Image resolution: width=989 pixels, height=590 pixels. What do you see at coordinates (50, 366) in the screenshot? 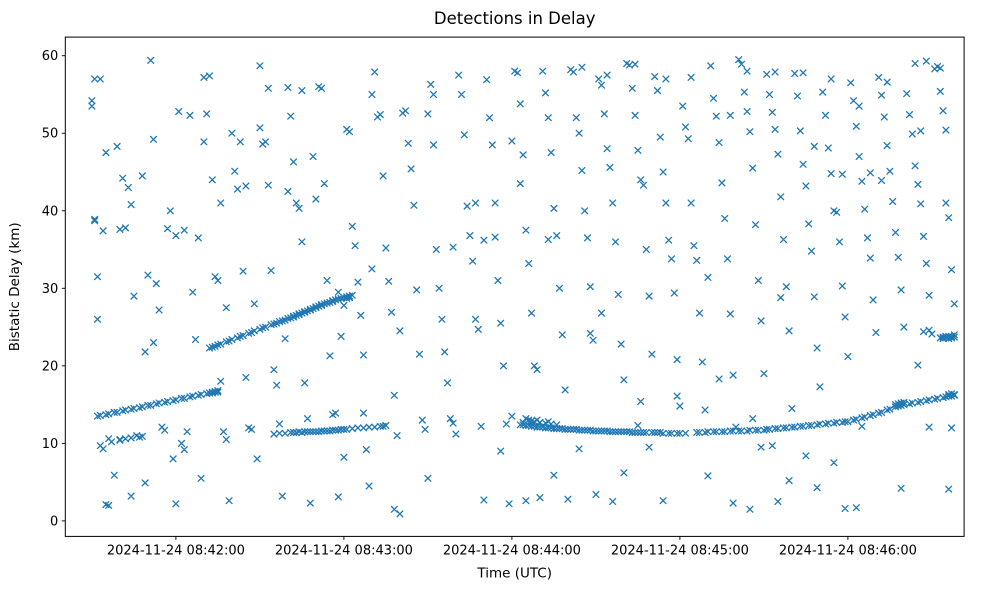
I see `y-tick-label: 20` at bounding box center [50, 366].